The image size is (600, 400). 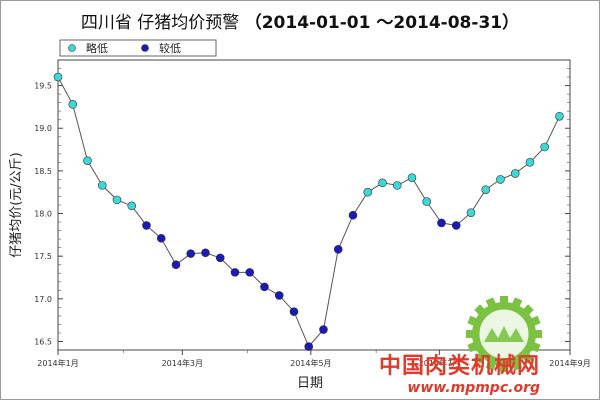 I want to click on legend: 略低 较低, so click(x=138, y=48).